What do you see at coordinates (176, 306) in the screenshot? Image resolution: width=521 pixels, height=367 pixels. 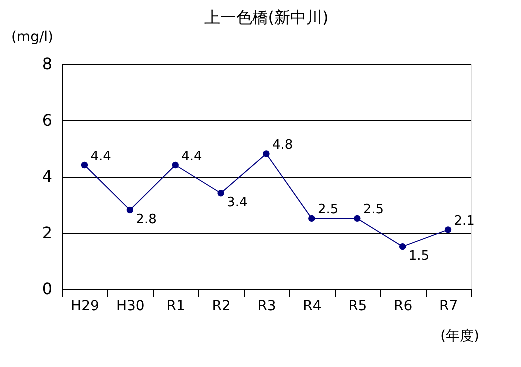 I see `x-tick-label: R1` at bounding box center [176, 306].